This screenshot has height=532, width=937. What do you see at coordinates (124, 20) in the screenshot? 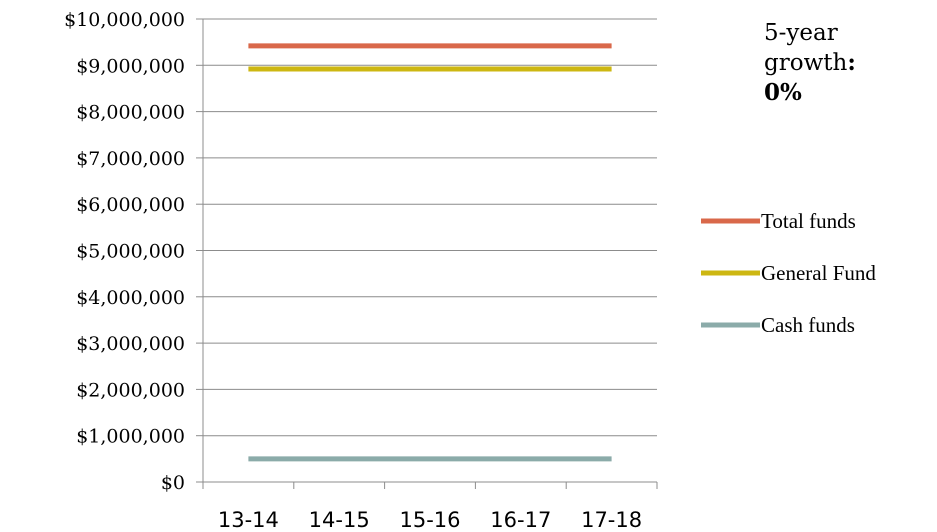
I see `y-tick-label: $10,000,000` at bounding box center [124, 20].